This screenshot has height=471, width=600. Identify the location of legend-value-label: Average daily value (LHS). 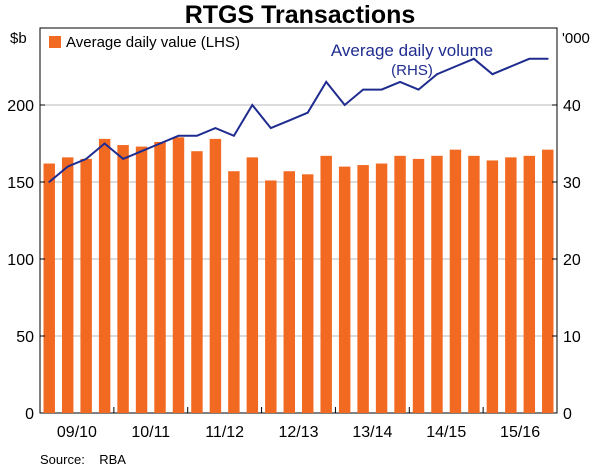
(153, 42).